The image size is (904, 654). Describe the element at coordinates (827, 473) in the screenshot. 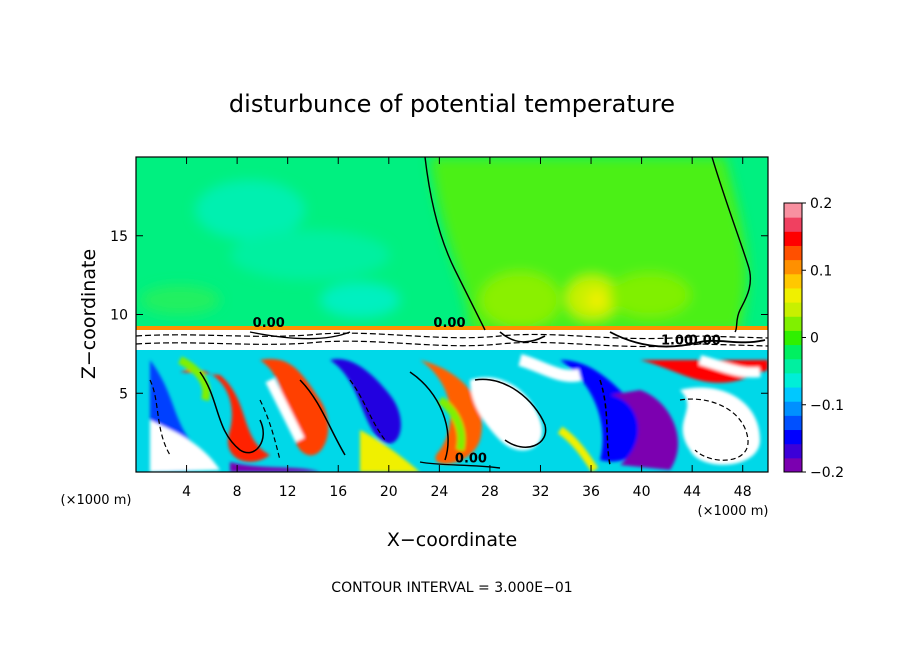

I see `colorbar-tick-label: −0.2` at that location.